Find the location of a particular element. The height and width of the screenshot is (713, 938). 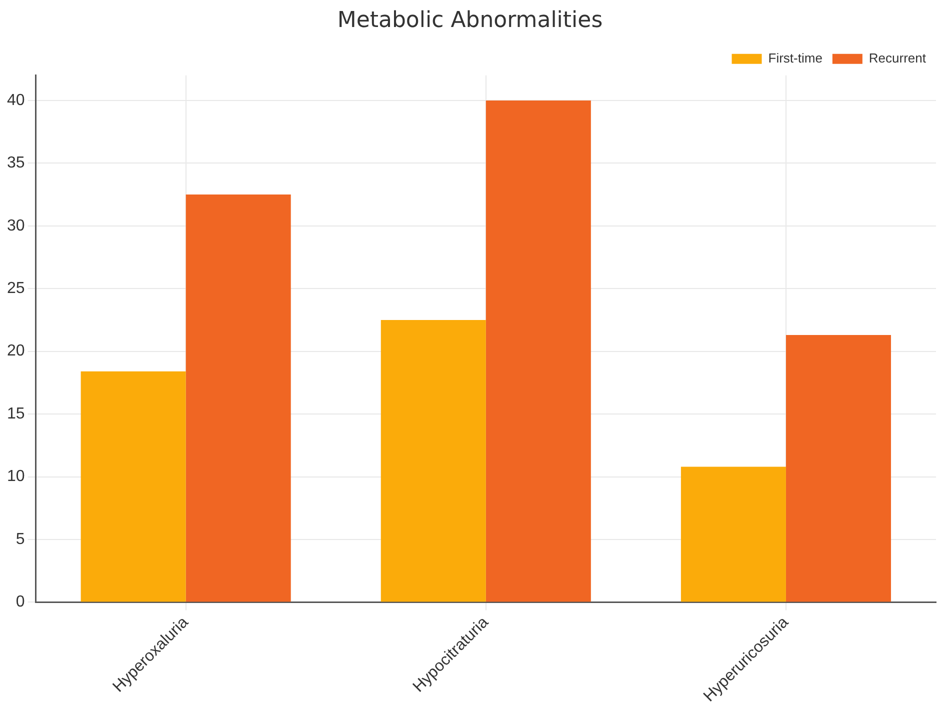

y-tick-label: 5 is located at coordinates (20, 539).